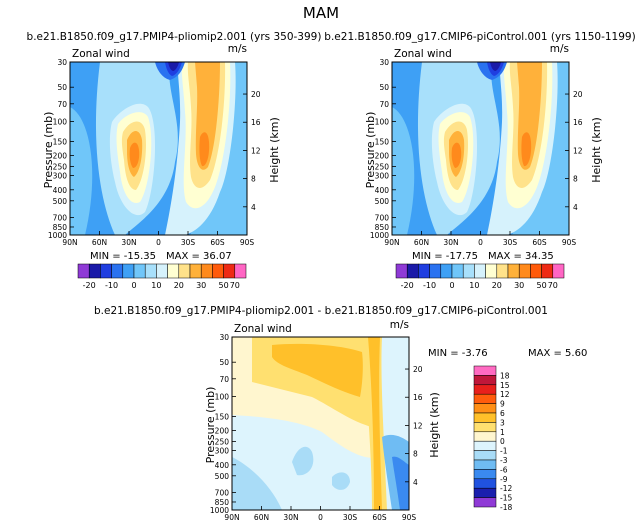  Describe the element at coordinates (222, 416) in the screenshot. I see `y-tick-label: 150` at that location.